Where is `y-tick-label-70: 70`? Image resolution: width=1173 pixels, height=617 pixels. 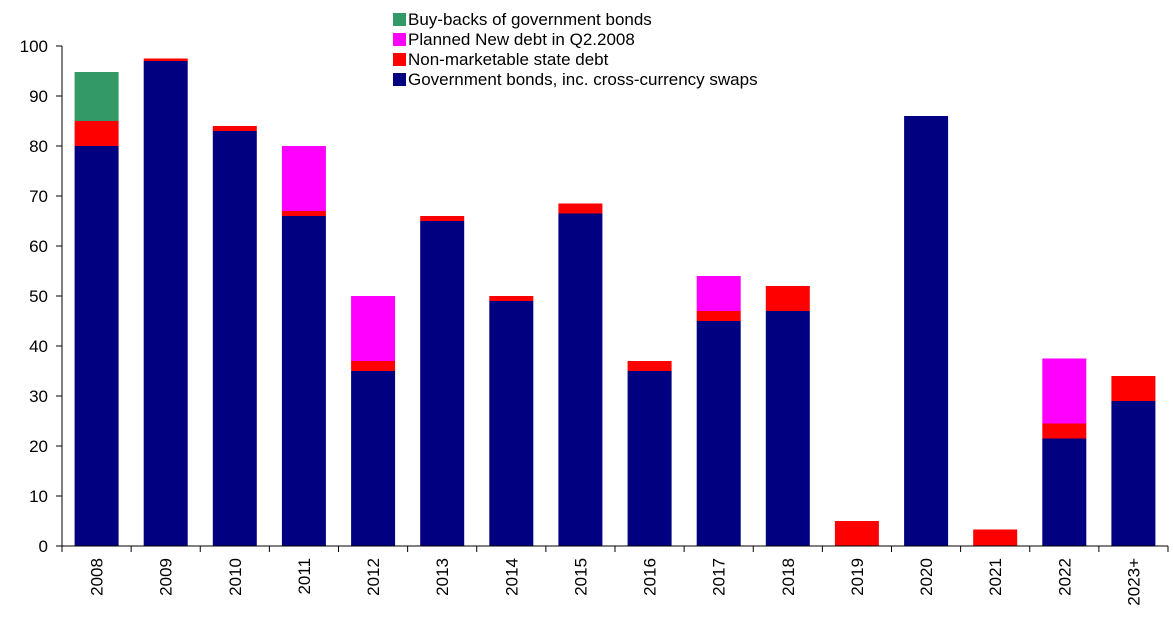 y-tick-label-70: 70 is located at coordinates (38, 196).